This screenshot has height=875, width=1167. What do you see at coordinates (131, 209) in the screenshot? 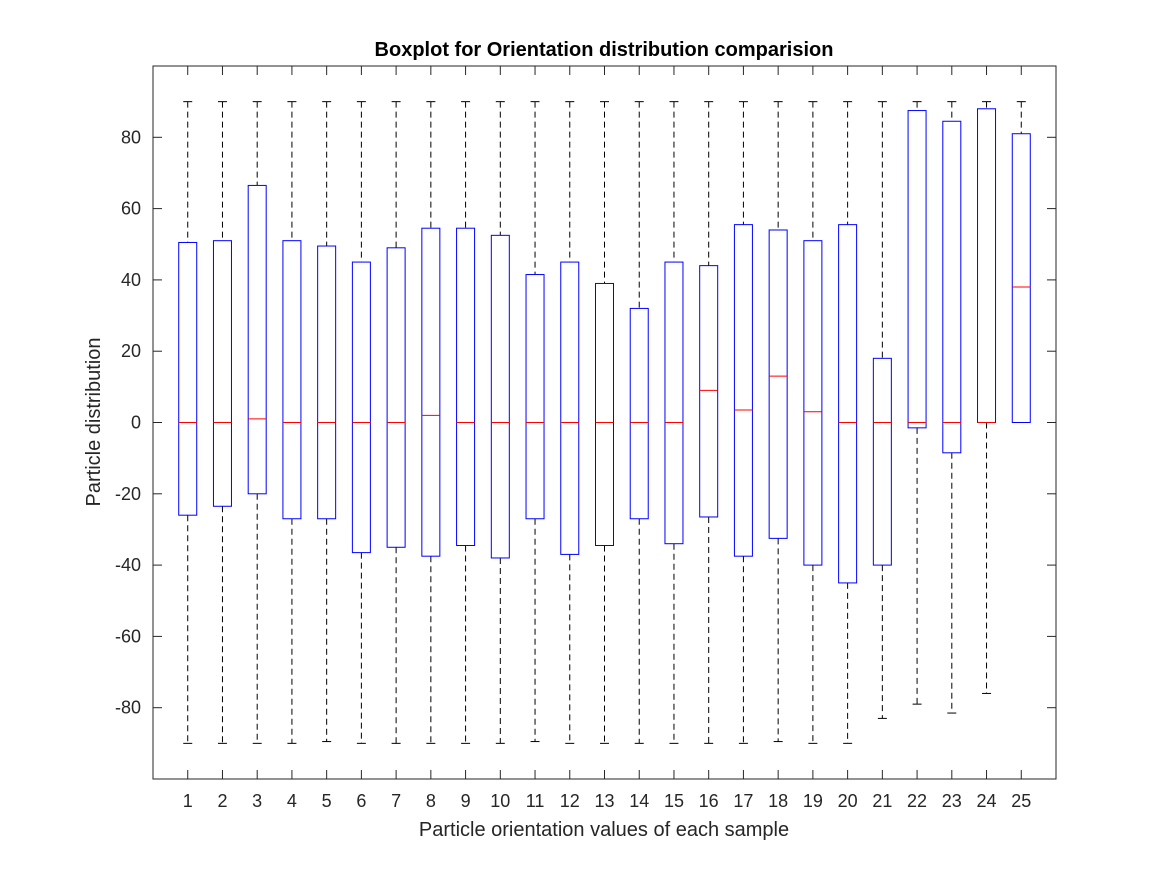
I see `y-tick-label: 60` at bounding box center [131, 209].